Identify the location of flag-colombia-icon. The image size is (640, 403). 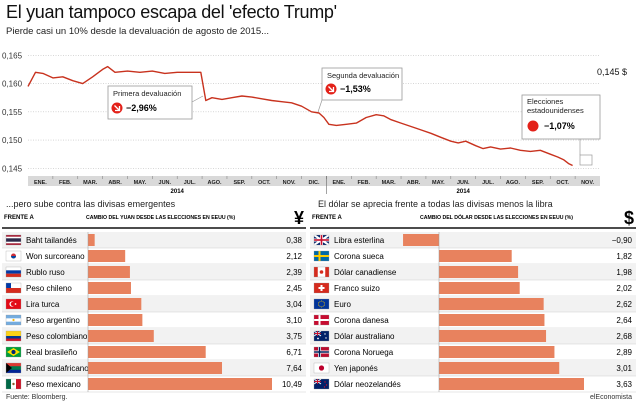
(13, 336).